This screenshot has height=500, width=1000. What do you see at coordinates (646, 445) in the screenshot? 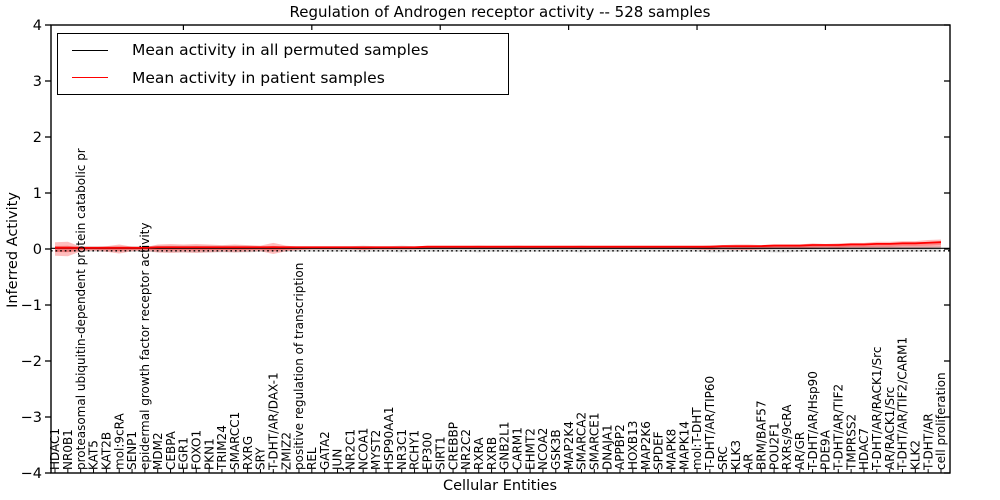
I see `entity-label: MAP2K6` at bounding box center [646, 445].